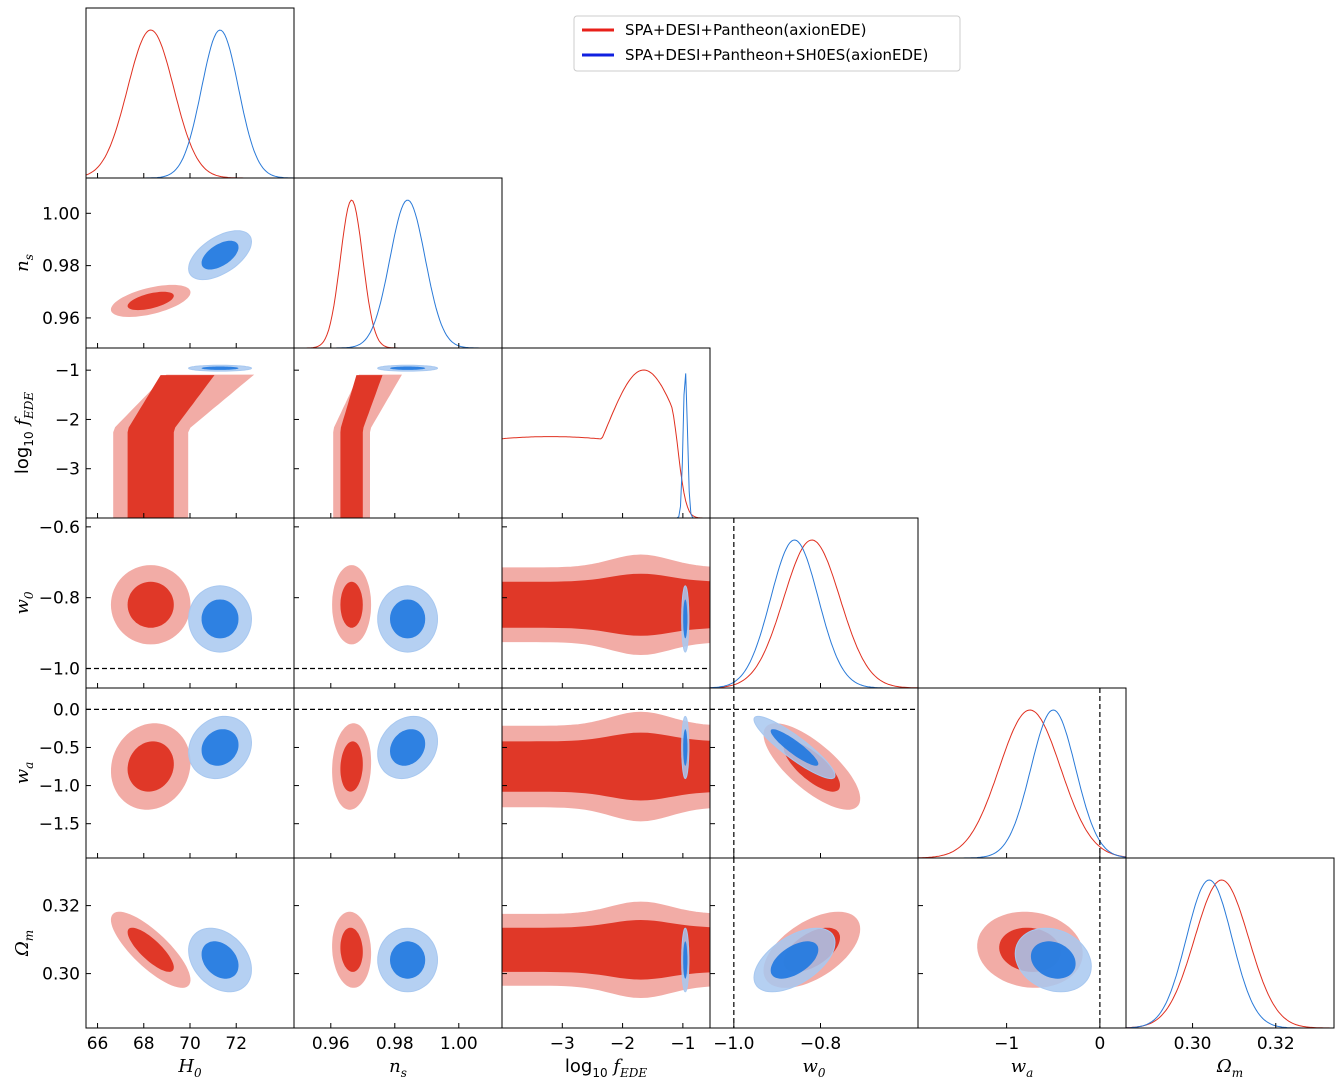 This screenshot has width=1344, height=1092. What do you see at coordinates (67, 470) in the screenshot?
I see `y-tick-label-log10fEDE: −3` at bounding box center [67, 470].